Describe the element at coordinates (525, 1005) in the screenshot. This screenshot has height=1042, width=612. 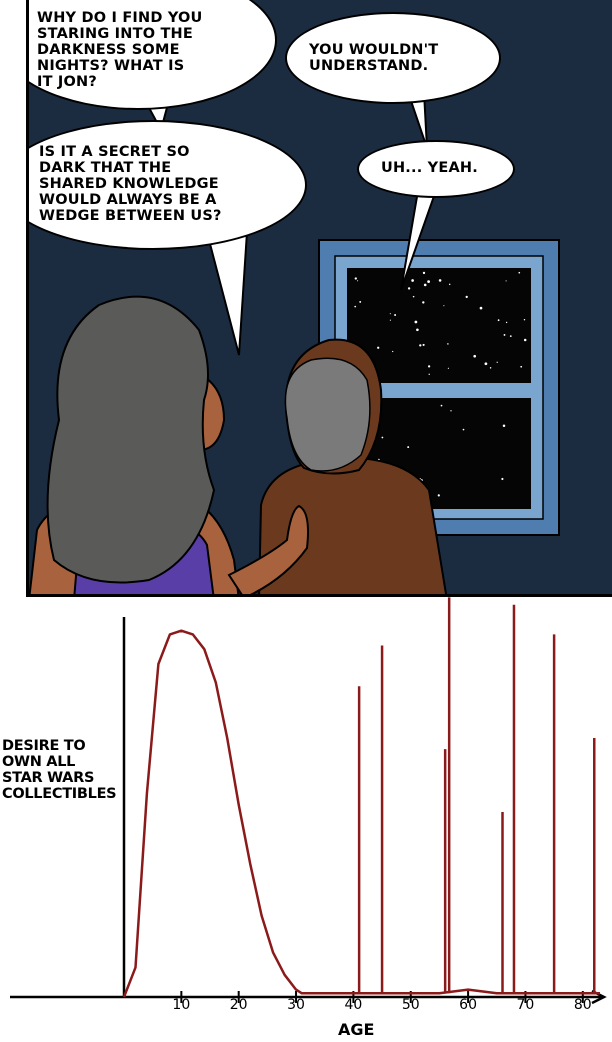
I see `x-tick-label: 70` at that location.